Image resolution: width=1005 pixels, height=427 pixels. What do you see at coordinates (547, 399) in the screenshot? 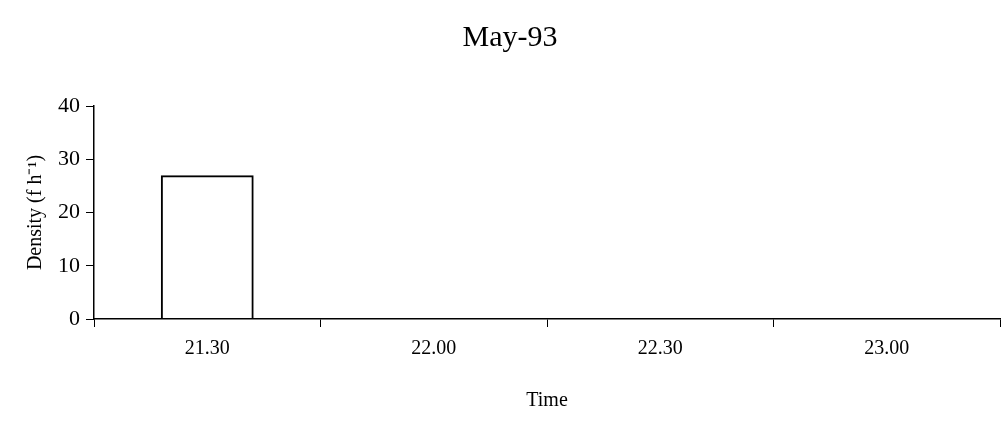
I see `x-axis-title: Time` at bounding box center [547, 399].